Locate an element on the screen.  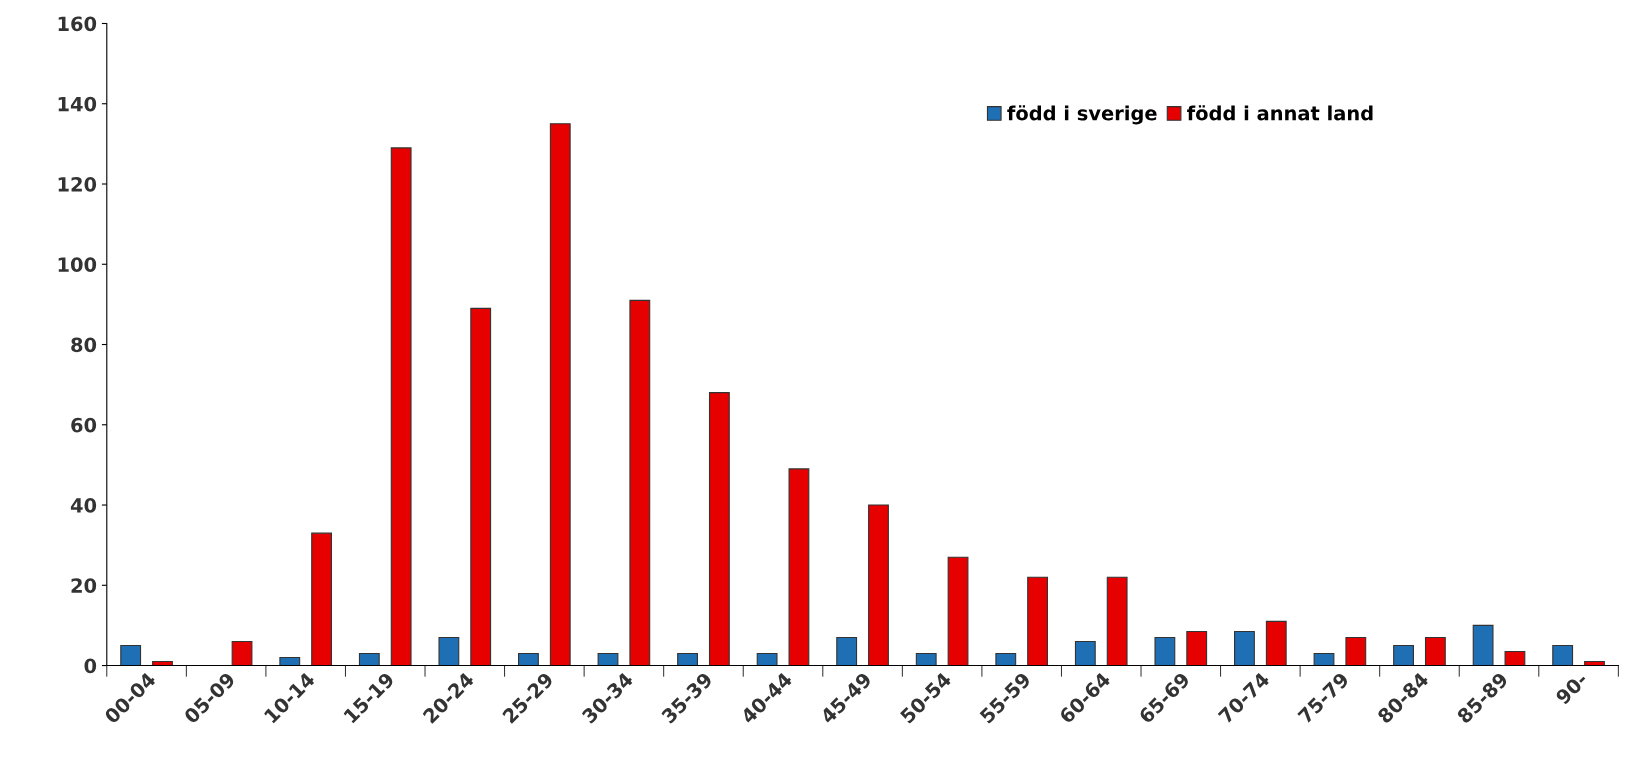
y-tick-label: 80 is located at coordinates (84, 345).